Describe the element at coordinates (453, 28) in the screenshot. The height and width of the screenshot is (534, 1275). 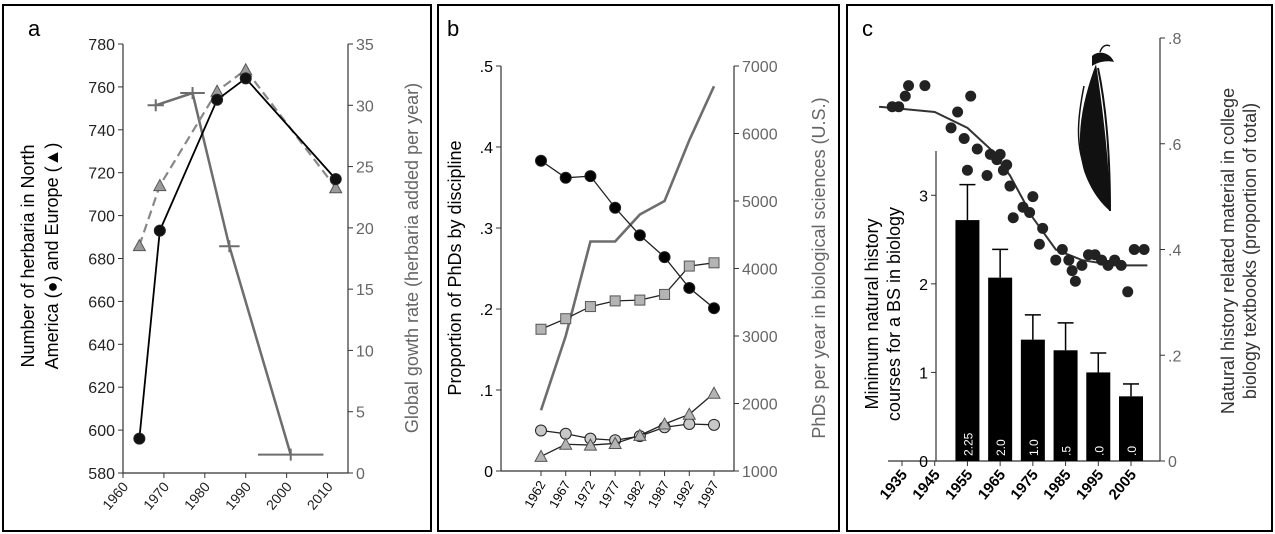
I see `panel-letter: b` at that location.